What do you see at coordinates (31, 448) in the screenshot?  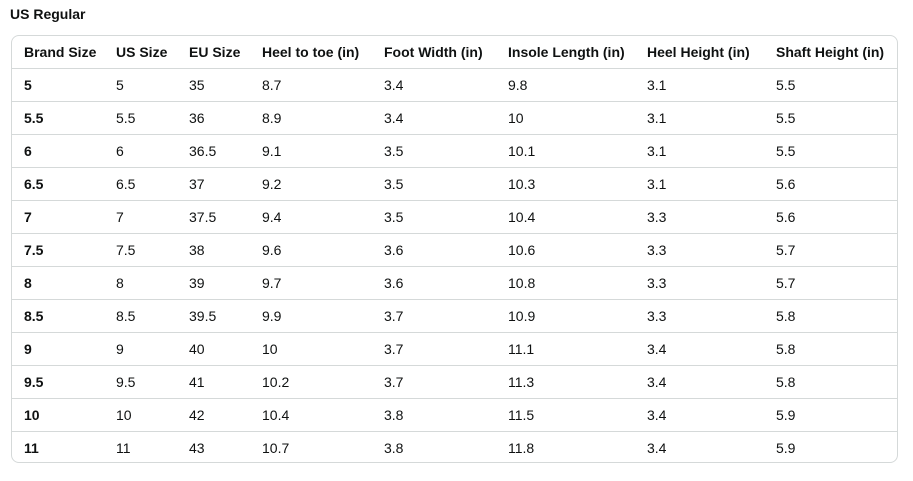 I see `brand-size-cell: 11` at bounding box center [31, 448].